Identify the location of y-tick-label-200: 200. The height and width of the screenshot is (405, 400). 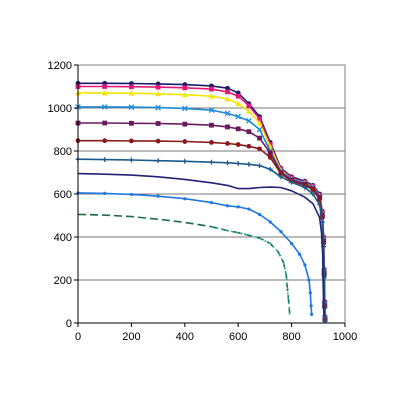
(63, 281).